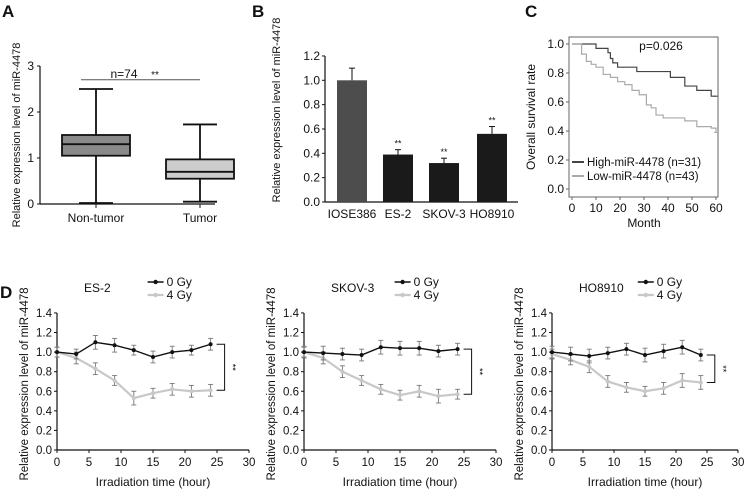 The height and width of the screenshot is (490, 744). Describe the element at coordinates (123, 74) in the screenshot. I see `n-annotation: n=74` at that location.